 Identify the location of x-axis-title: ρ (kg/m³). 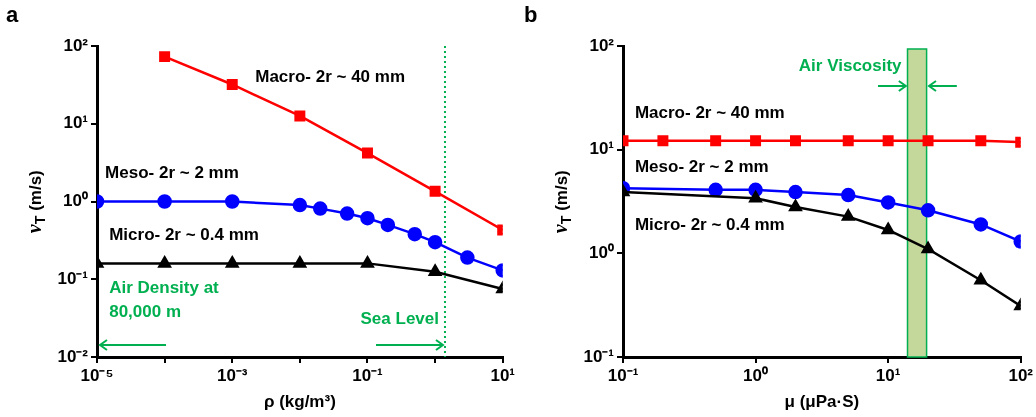
(299, 402).